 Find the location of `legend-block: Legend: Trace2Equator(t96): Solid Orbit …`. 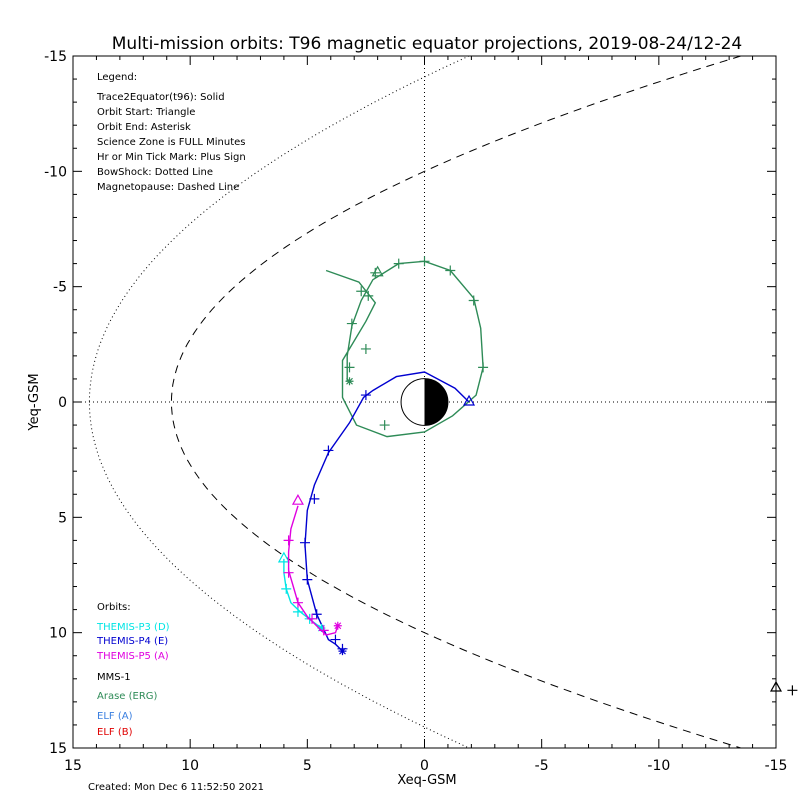

legend-block: Legend: Trace2Equator(t96): Solid Orbit … is located at coordinates (171, 132).